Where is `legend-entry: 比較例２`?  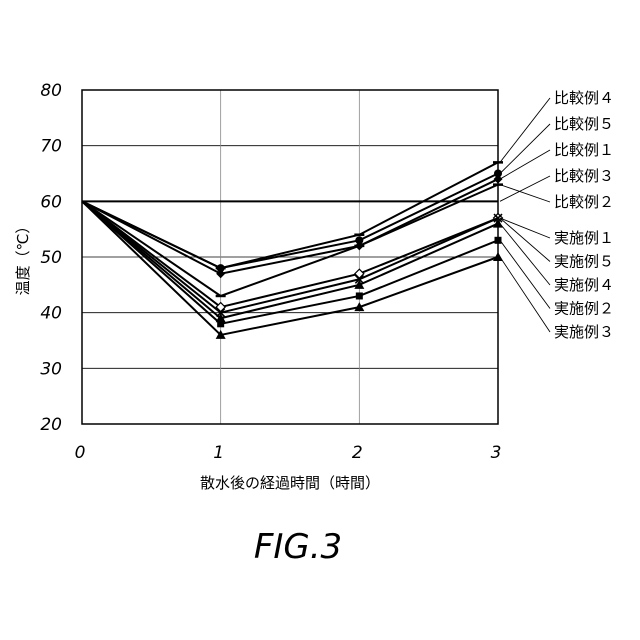 legend-entry: 比較例２ is located at coordinates (584, 202).